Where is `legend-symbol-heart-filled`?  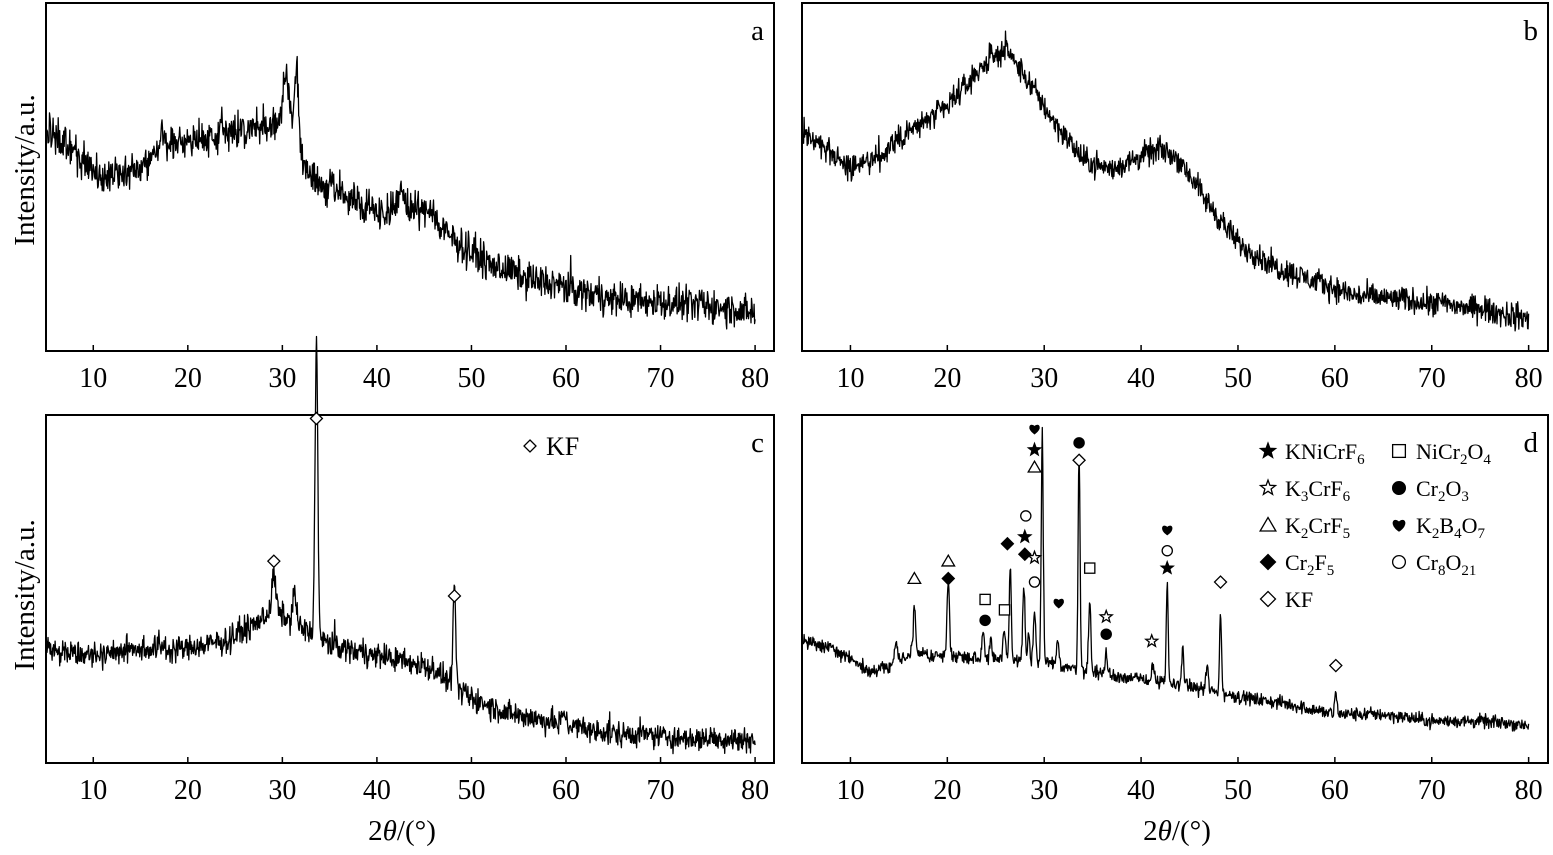 legend-symbol-heart-filled is located at coordinates (1399, 525).